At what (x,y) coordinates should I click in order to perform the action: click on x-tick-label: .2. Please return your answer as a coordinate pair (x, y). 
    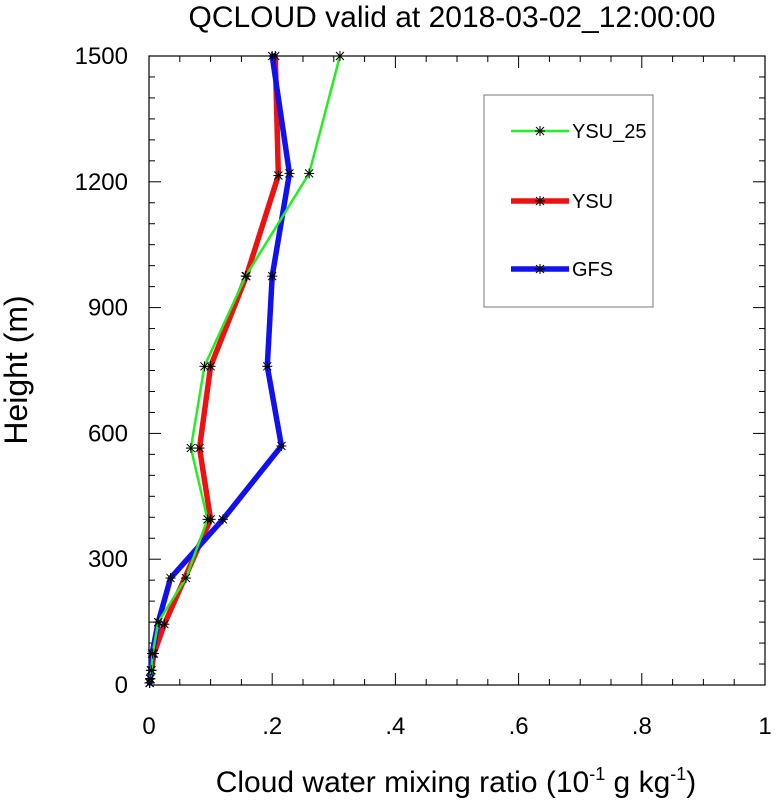
    Looking at the image, I should click on (272, 726).